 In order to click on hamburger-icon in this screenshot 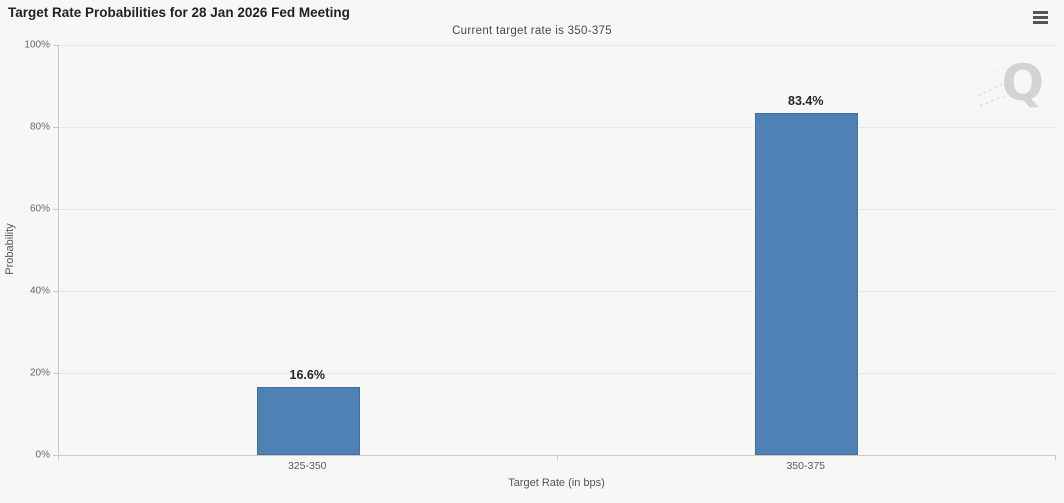, I will do `click(1040, 17)`.